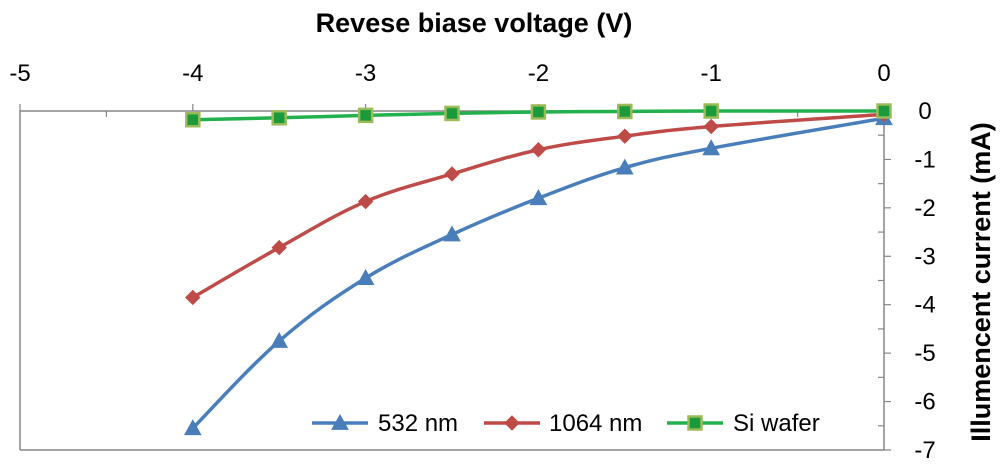 The height and width of the screenshot is (470, 1000). What do you see at coordinates (192, 73) in the screenshot?
I see `x-tick-label: -4` at bounding box center [192, 73].